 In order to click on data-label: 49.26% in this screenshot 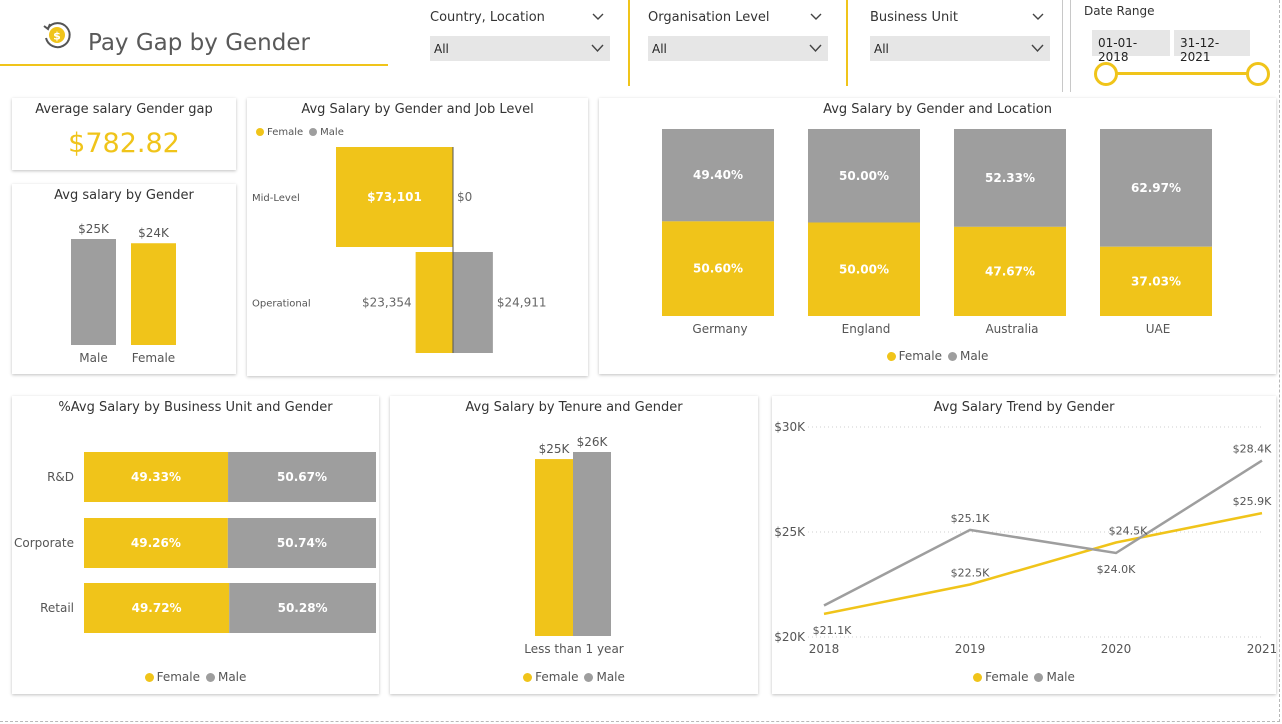, I will do `click(156, 543)`.